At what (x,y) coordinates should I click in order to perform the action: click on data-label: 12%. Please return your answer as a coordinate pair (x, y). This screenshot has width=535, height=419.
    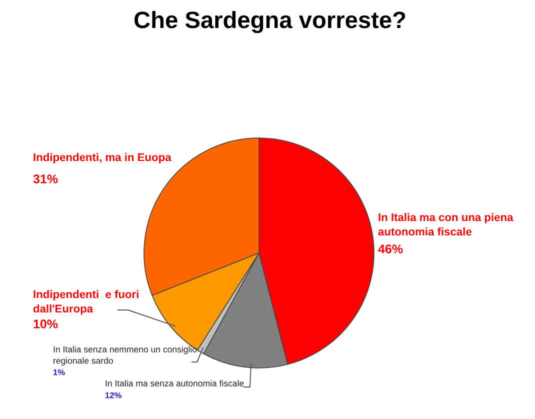
    Looking at the image, I should click on (114, 395).